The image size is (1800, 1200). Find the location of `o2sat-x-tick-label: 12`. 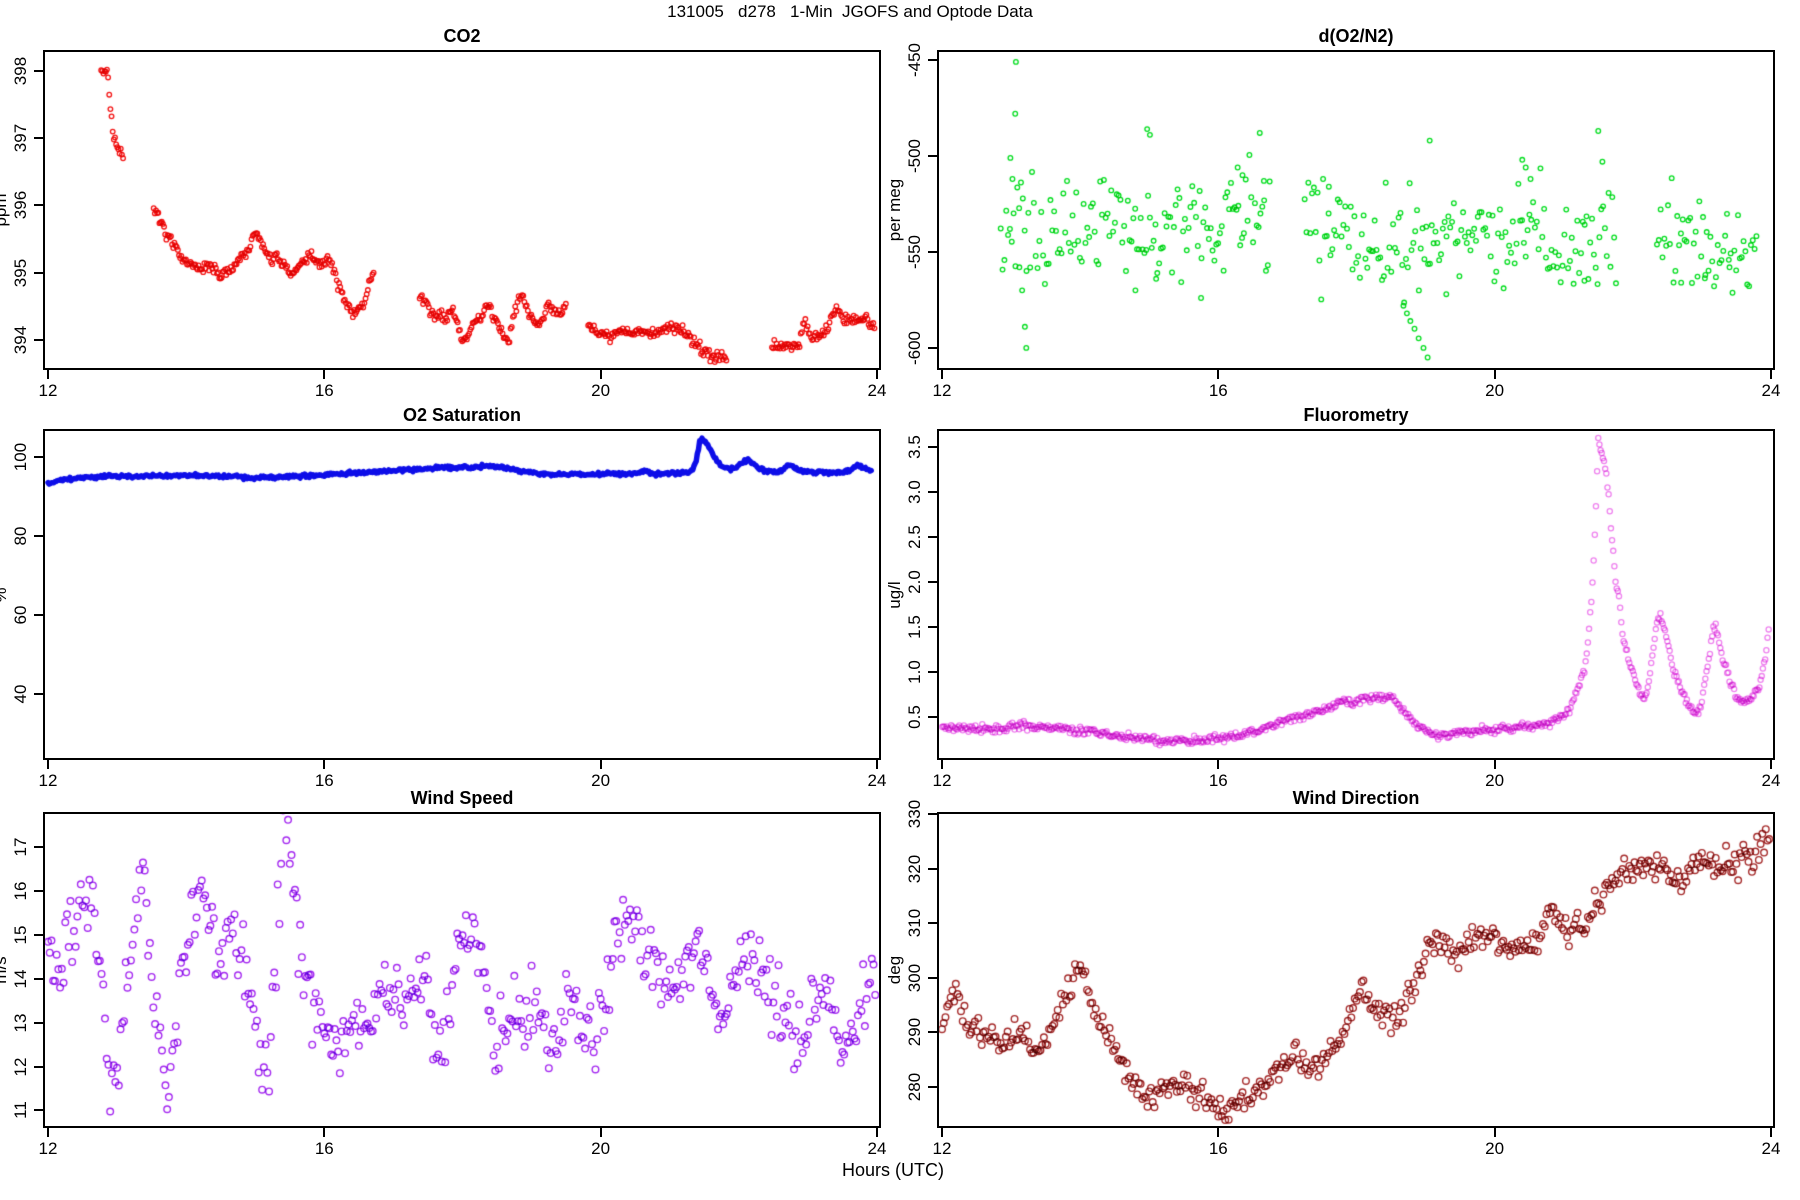

o2sat-x-tick-label: 12 is located at coordinates (48, 780).